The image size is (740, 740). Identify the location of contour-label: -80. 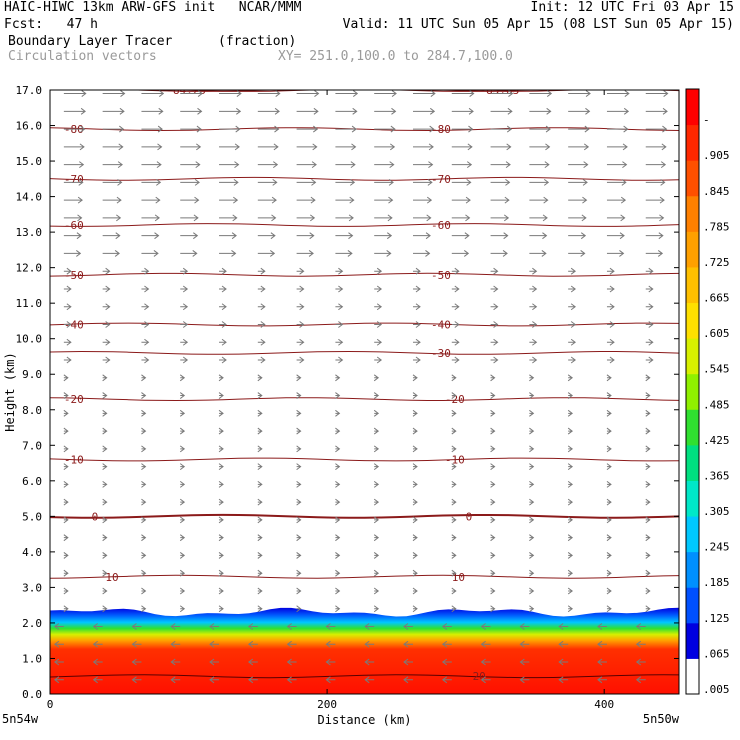
(441, 129).